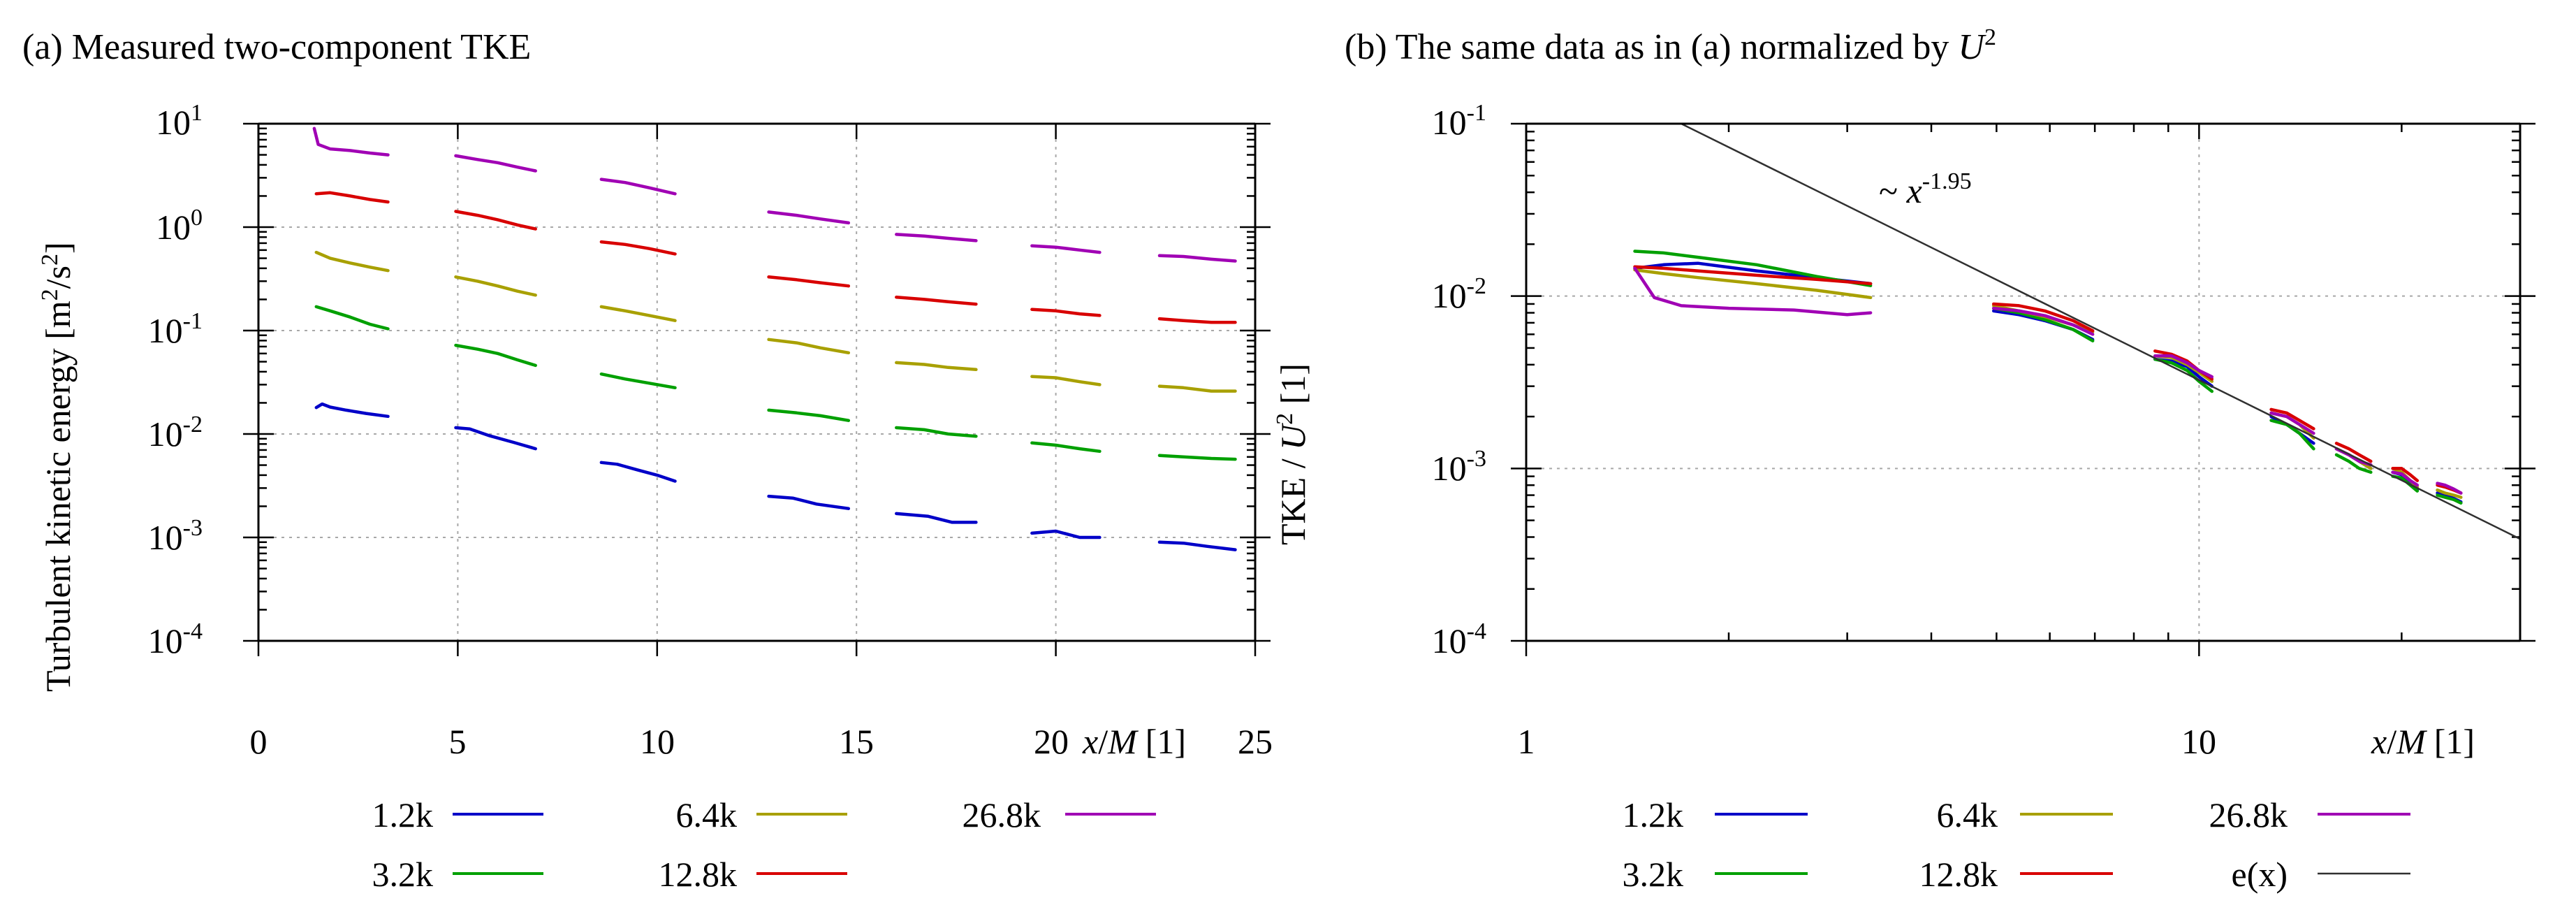 The height and width of the screenshot is (912, 2576). What do you see at coordinates (856, 741) in the screenshot?
I see `panel-a-xtick-label: 15` at bounding box center [856, 741].